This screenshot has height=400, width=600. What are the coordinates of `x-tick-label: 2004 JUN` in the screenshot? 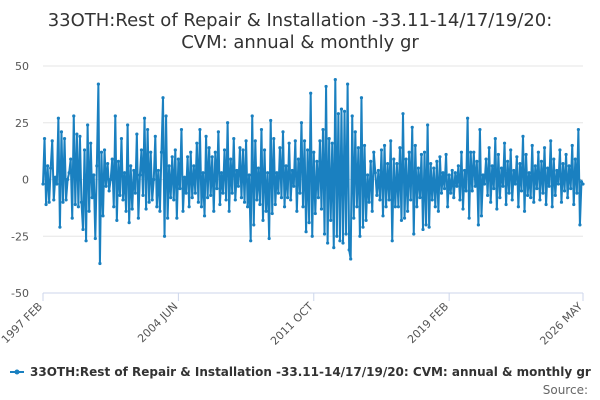 It's located at (157, 322).